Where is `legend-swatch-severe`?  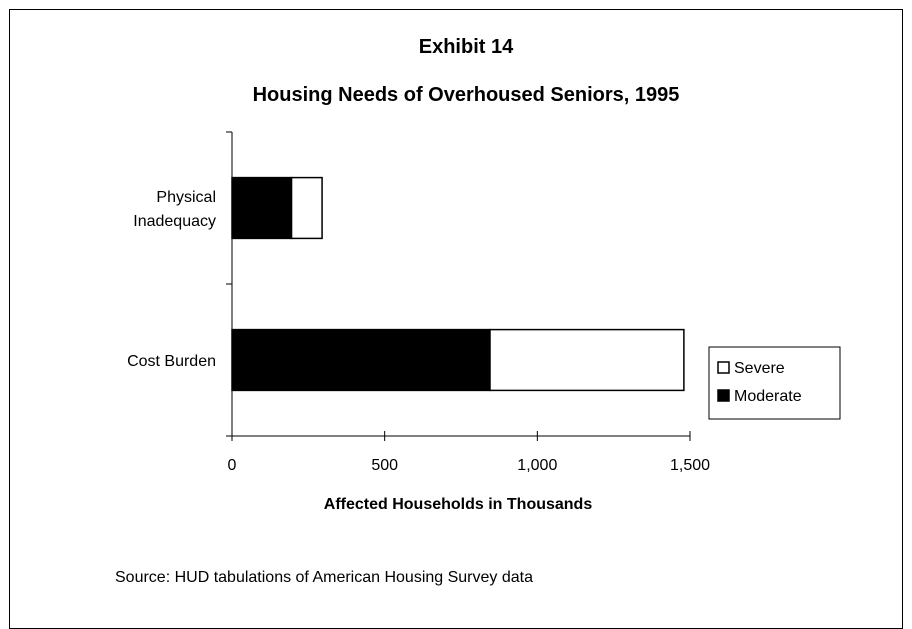 legend-swatch-severe is located at coordinates (723, 367).